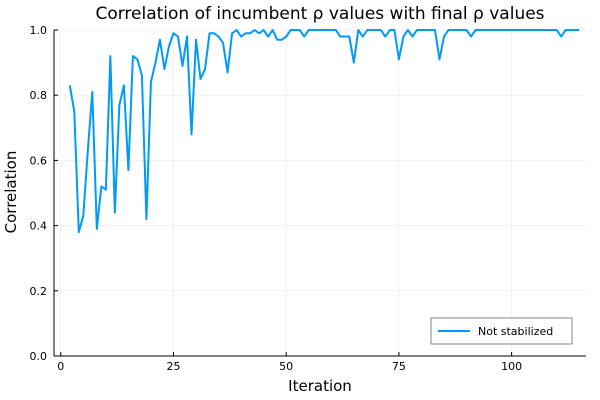  What do you see at coordinates (39, 30) in the screenshot?
I see `y-tick-label: 1.0` at bounding box center [39, 30].